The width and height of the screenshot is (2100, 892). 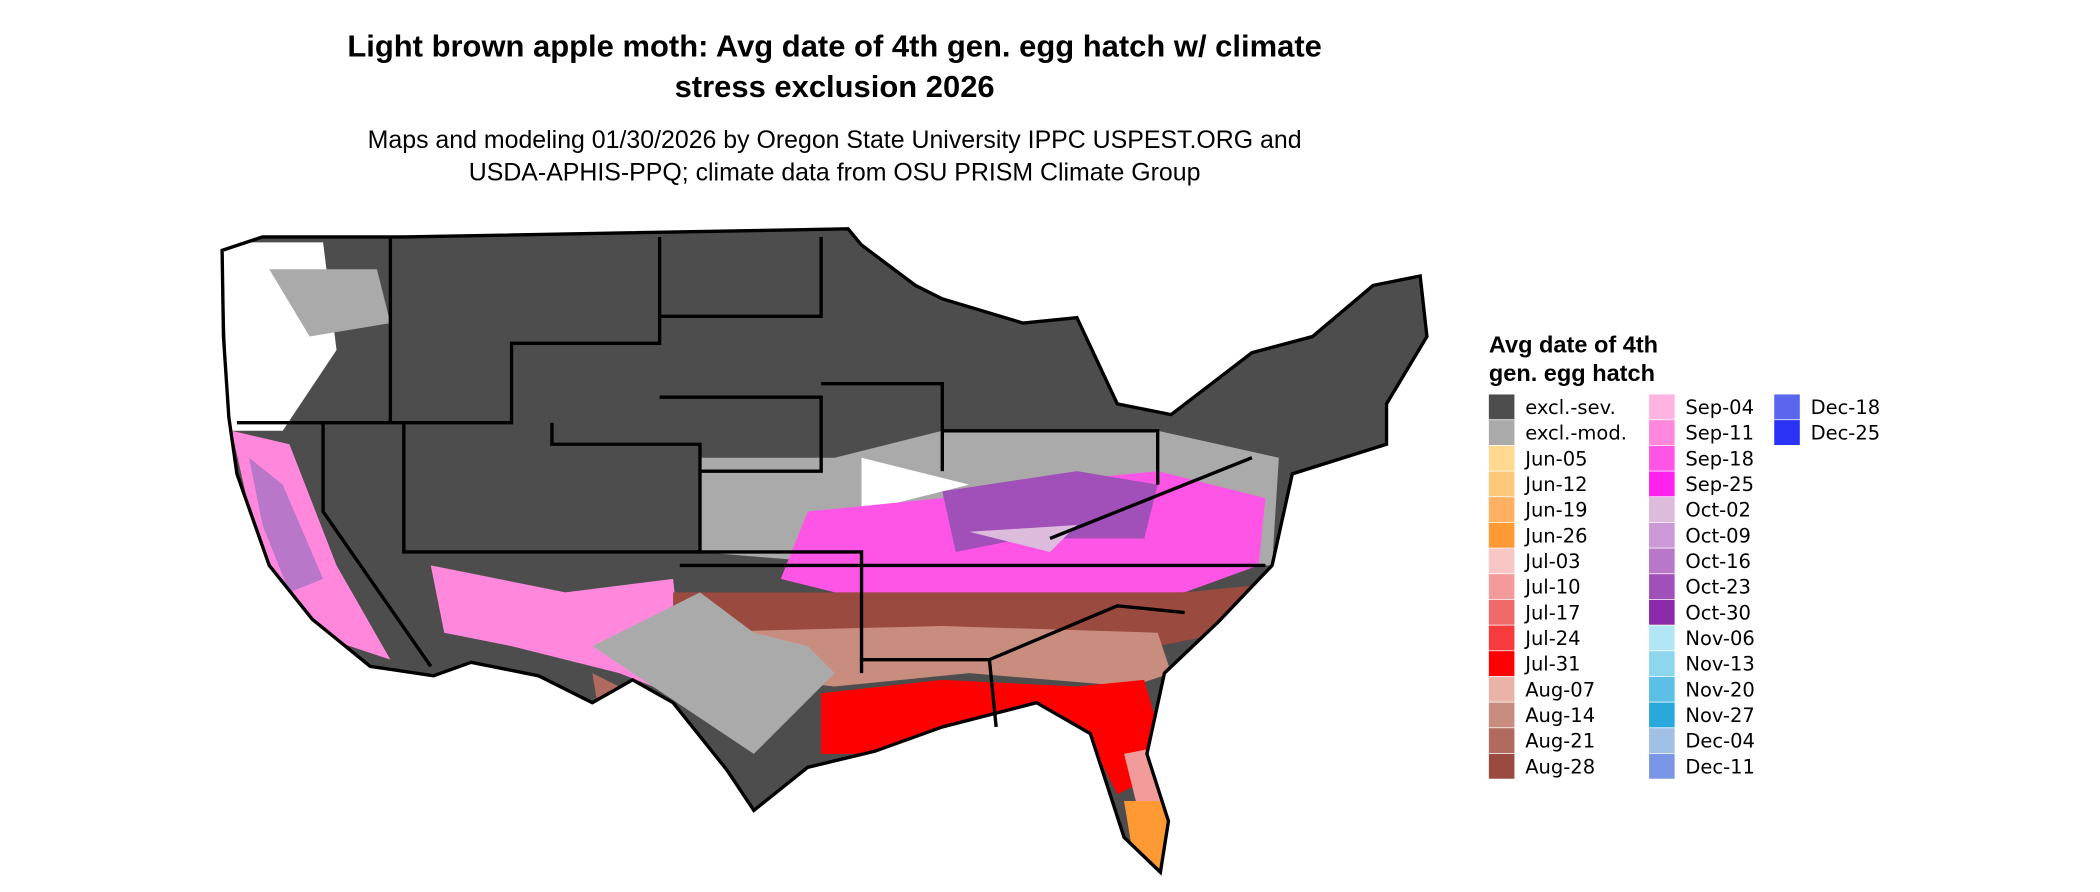 I want to click on legend-label: Jun-26, so click(x=1555, y=535).